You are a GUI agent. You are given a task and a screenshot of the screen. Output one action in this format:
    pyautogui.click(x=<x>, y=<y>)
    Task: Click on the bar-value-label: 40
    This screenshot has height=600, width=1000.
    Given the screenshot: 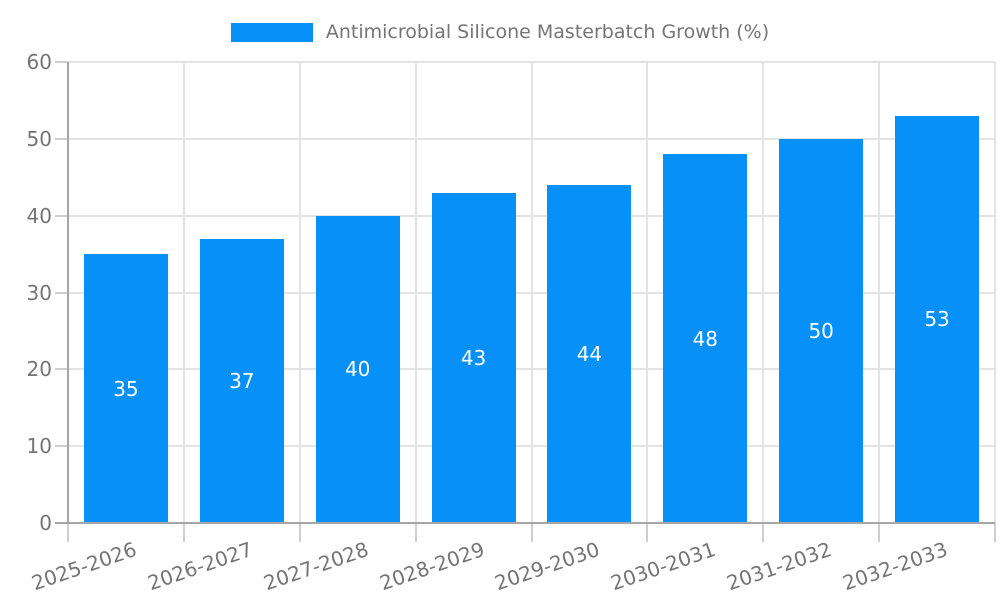 What is the action you would take?
    pyautogui.click(x=357, y=369)
    